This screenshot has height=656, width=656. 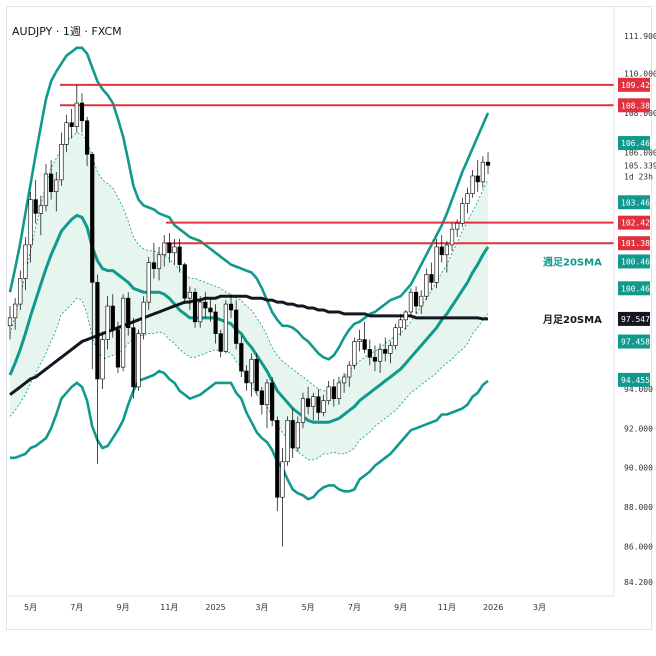 What do you see at coordinates (354, 607) in the screenshot?
I see `time-tick-label: 7月` at bounding box center [354, 607].